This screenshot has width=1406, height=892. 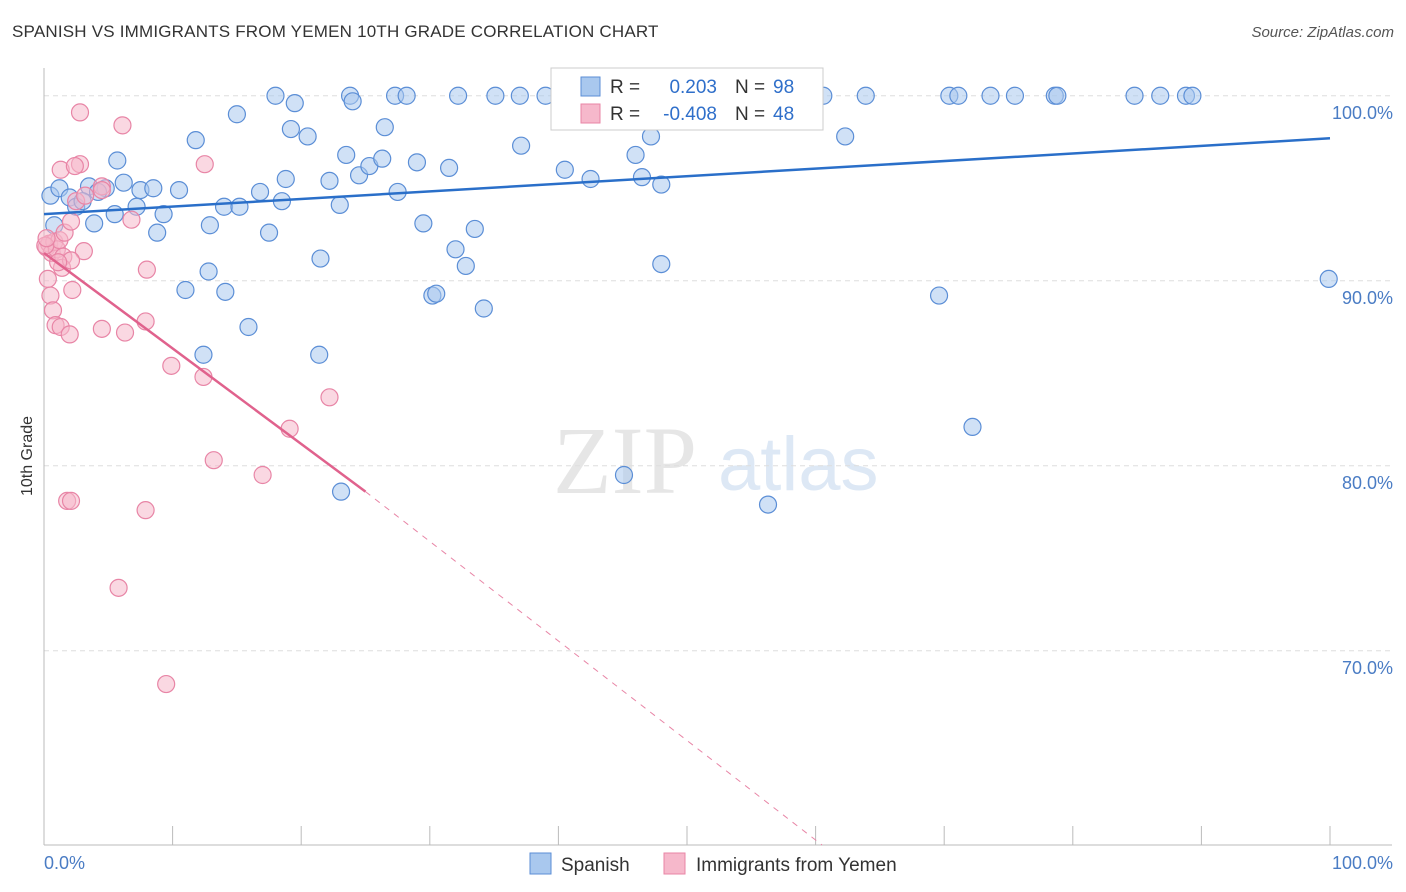 I want to click on y-tick-label-1: 90.0%, so click(x=1367, y=298).